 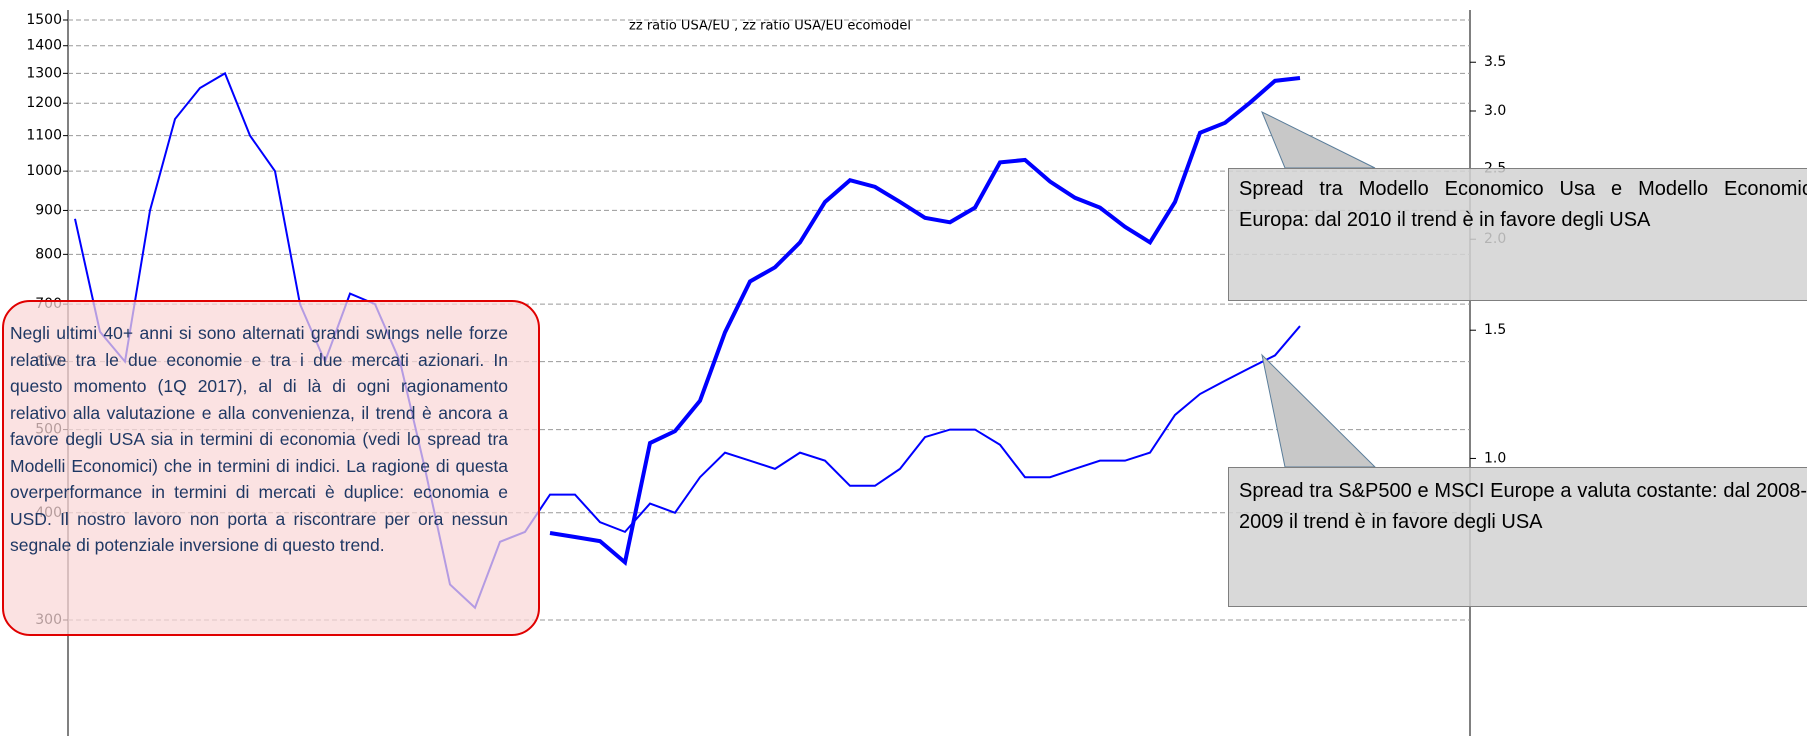 I want to click on y-tick-label: 1100, so click(x=44, y=136).